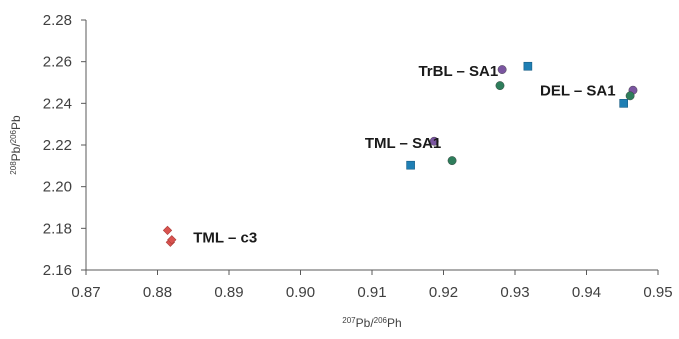  Describe the element at coordinates (300, 292) in the screenshot. I see `x-tick-label: 0.90` at that location.